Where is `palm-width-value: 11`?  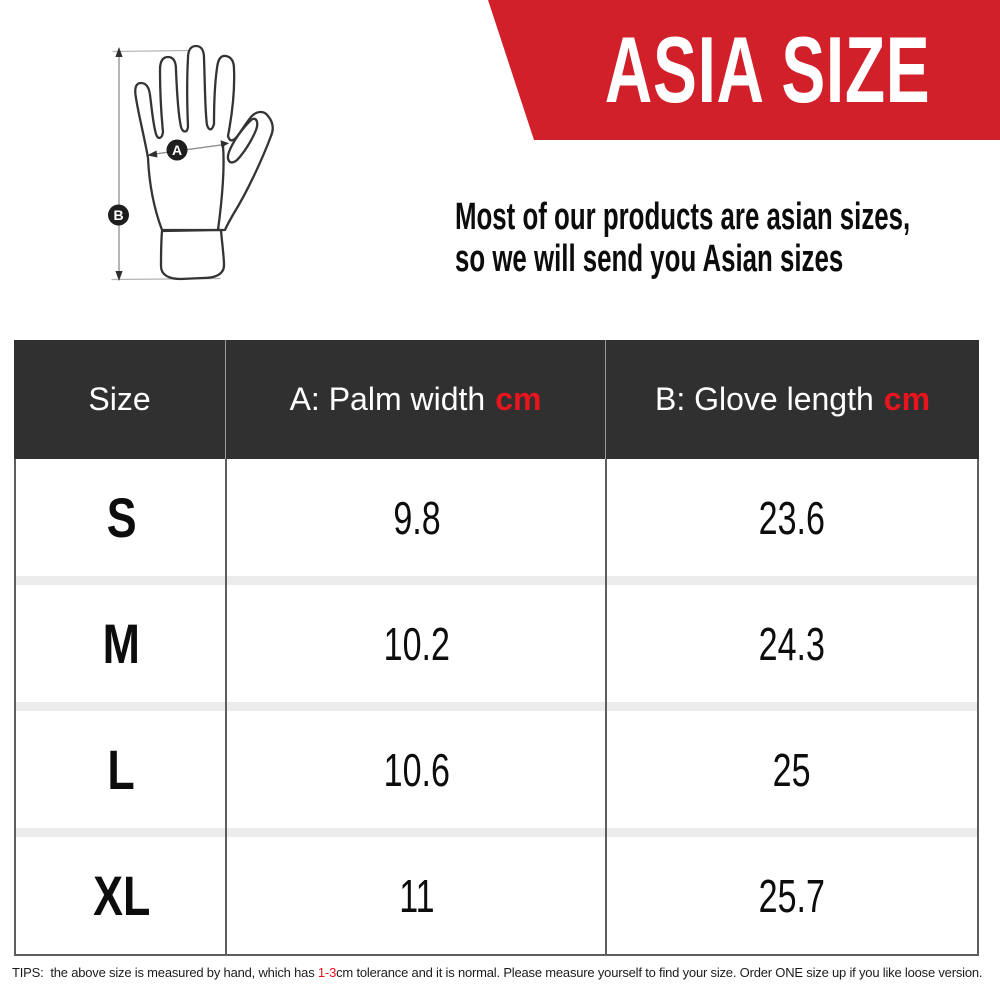
palm-width-value: 11 is located at coordinates (417, 895).